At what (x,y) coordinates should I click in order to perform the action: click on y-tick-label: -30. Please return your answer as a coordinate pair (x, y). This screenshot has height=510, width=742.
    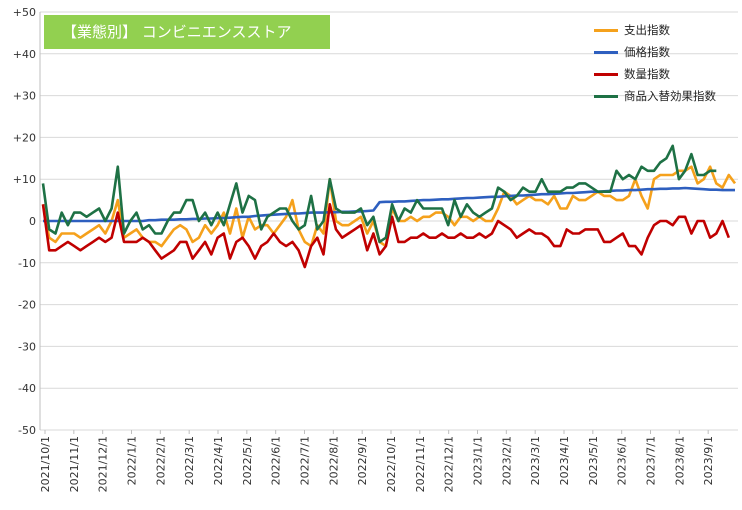
    Looking at the image, I should click on (27, 346).